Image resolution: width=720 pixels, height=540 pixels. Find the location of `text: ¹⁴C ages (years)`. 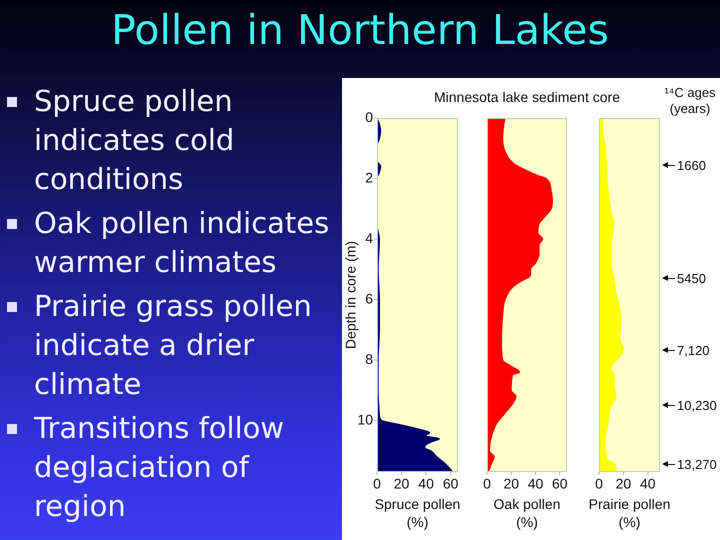

text: ¹⁴C ages (years) is located at coordinates (690, 101).